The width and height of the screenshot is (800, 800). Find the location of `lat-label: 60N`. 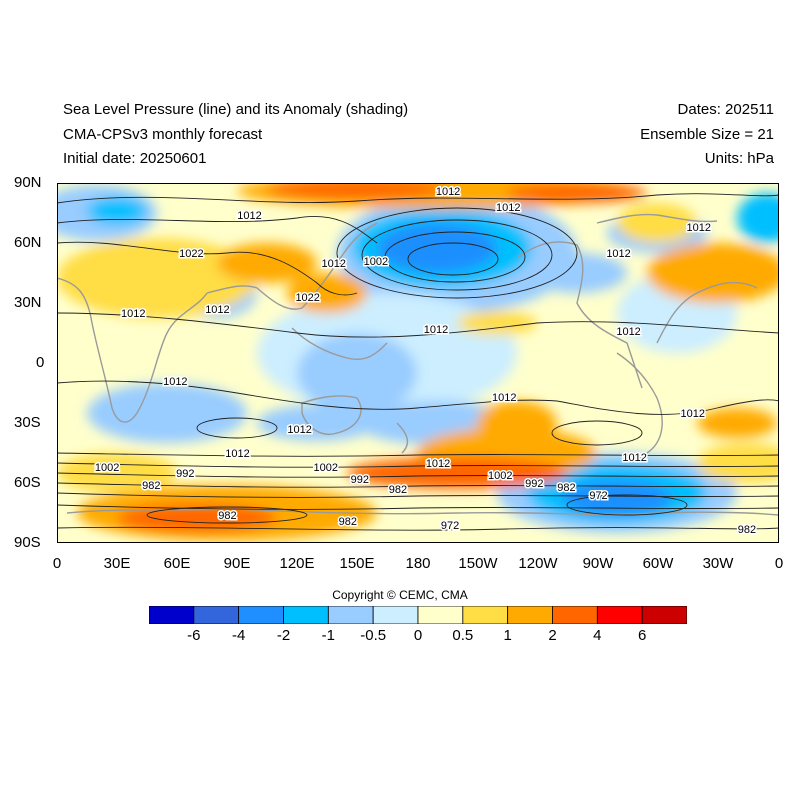

lat-label: 60N is located at coordinates (28, 242).